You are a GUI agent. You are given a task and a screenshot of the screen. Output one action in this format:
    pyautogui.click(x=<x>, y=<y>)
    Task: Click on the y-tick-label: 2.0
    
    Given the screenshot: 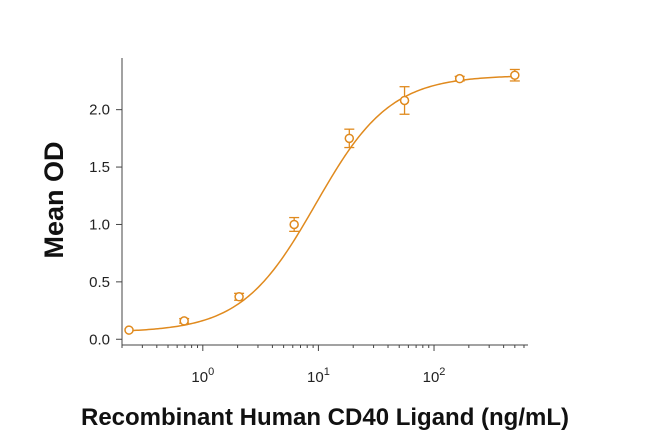 What is the action you would take?
    pyautogui.click(x=99, y=110)
    